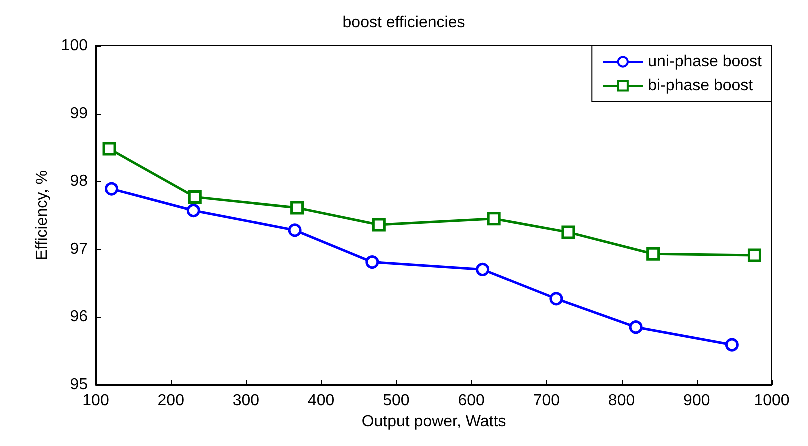 The height and width of the screenshot is (446, 808). What do you see at coordinates (74, 46) in the screenshot?
I see `y-tick-label: 100` at bounding box center [74, 46].